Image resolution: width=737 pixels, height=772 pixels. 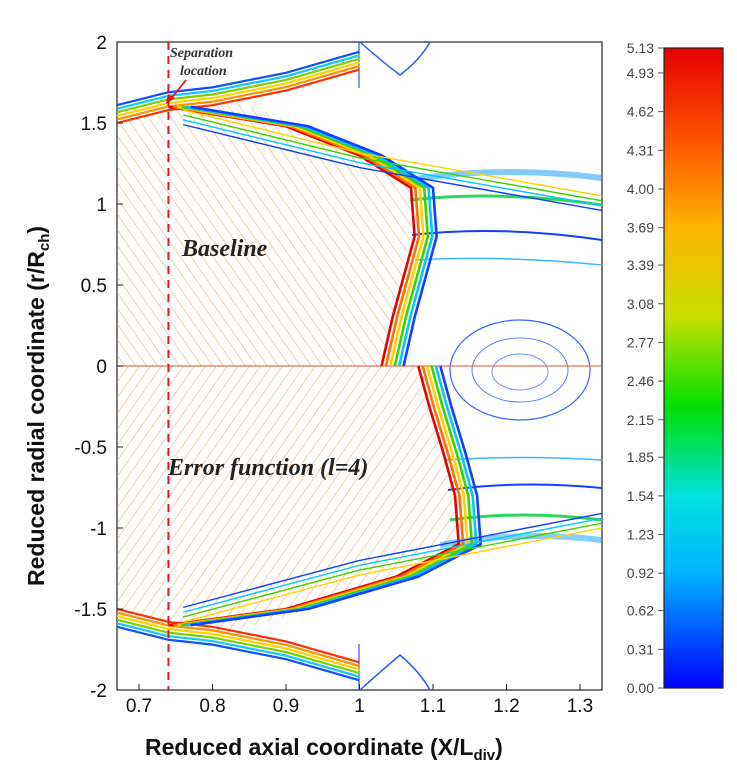 I want to click on colorbar-tick-label: 0.00, so click(x=640, y=688).